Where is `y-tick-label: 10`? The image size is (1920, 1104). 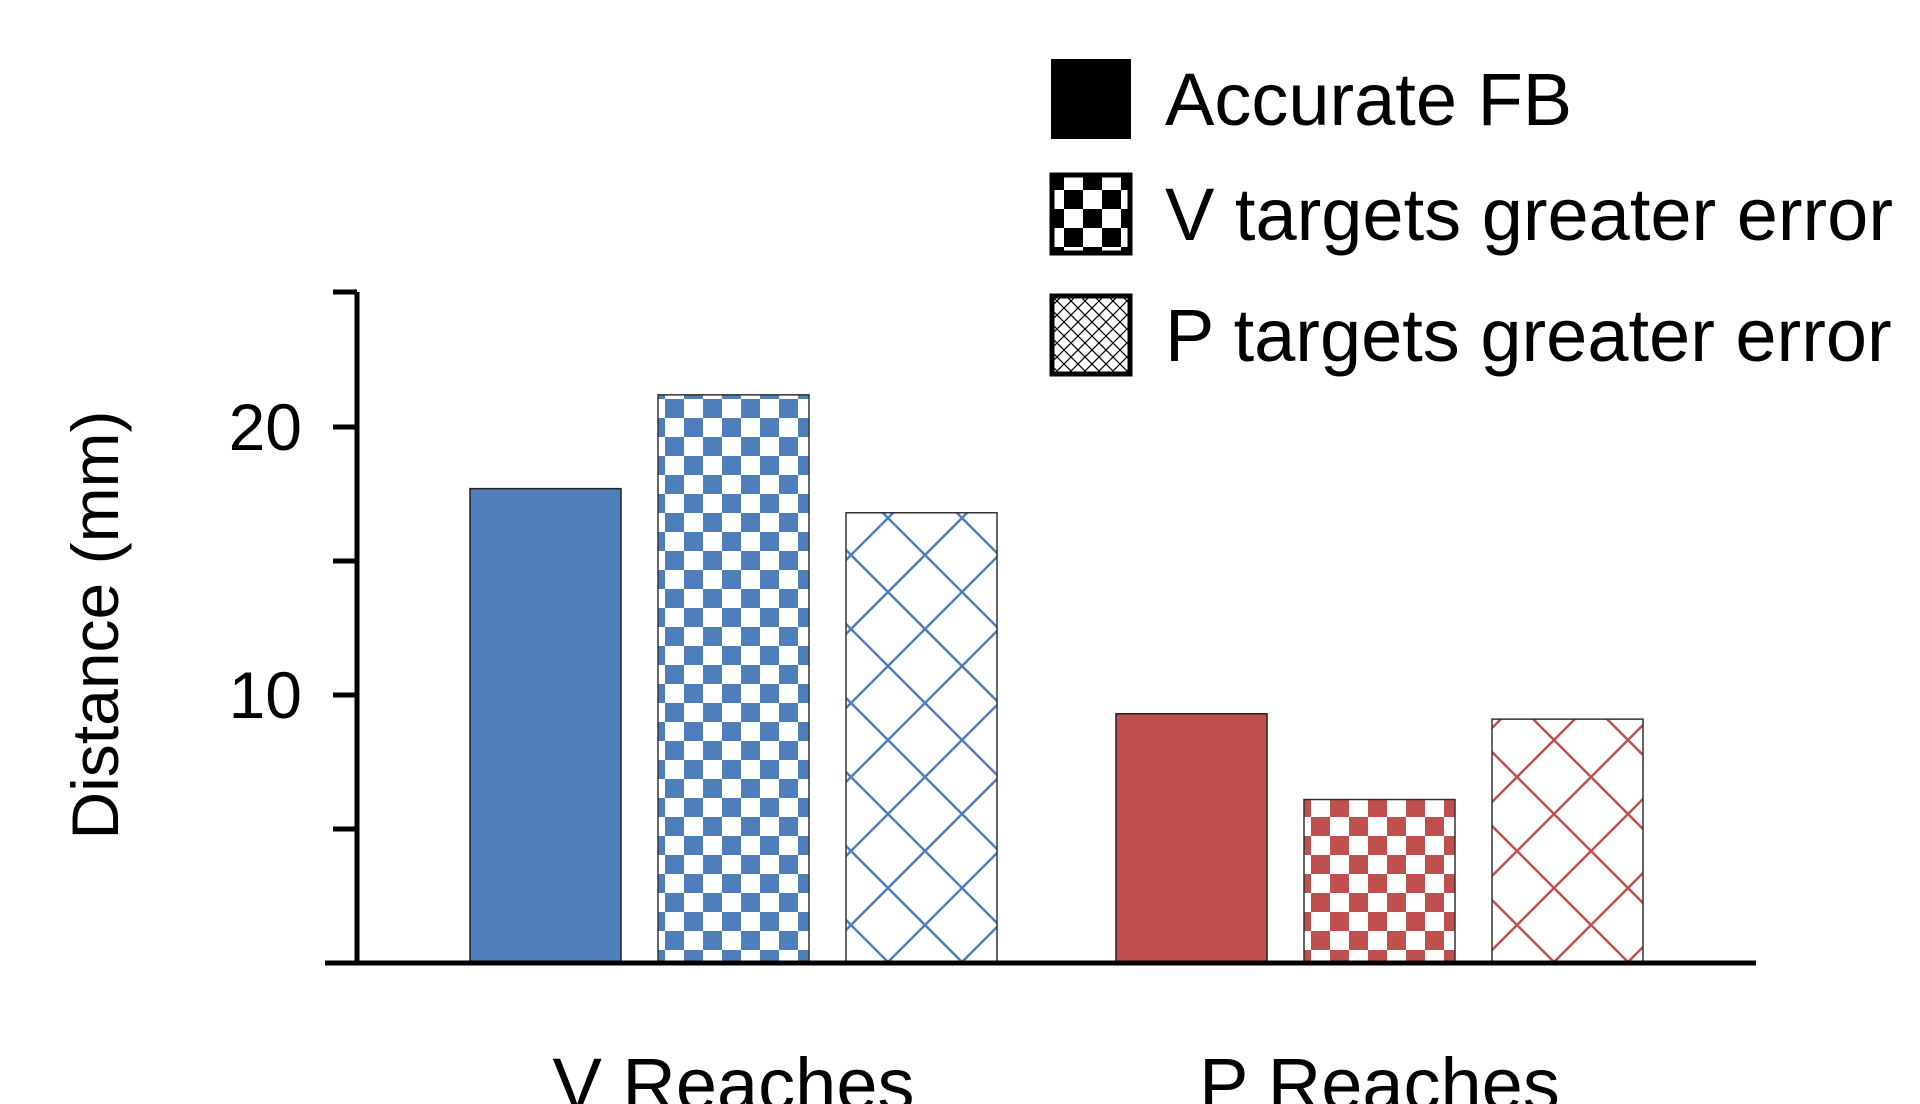 y-tick-label: 10 is located at coordinates (265, 695).